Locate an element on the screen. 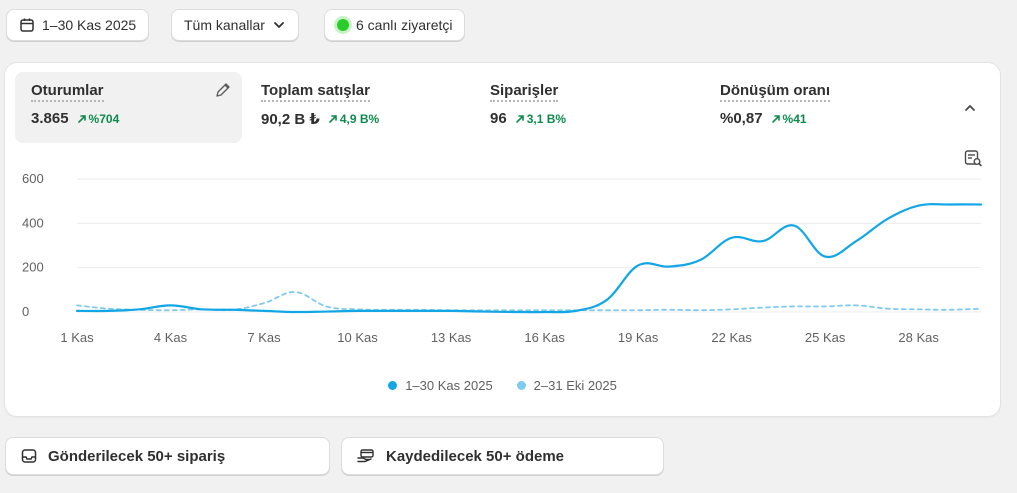  metric-change: %704 is located at coordinates (98, 118).